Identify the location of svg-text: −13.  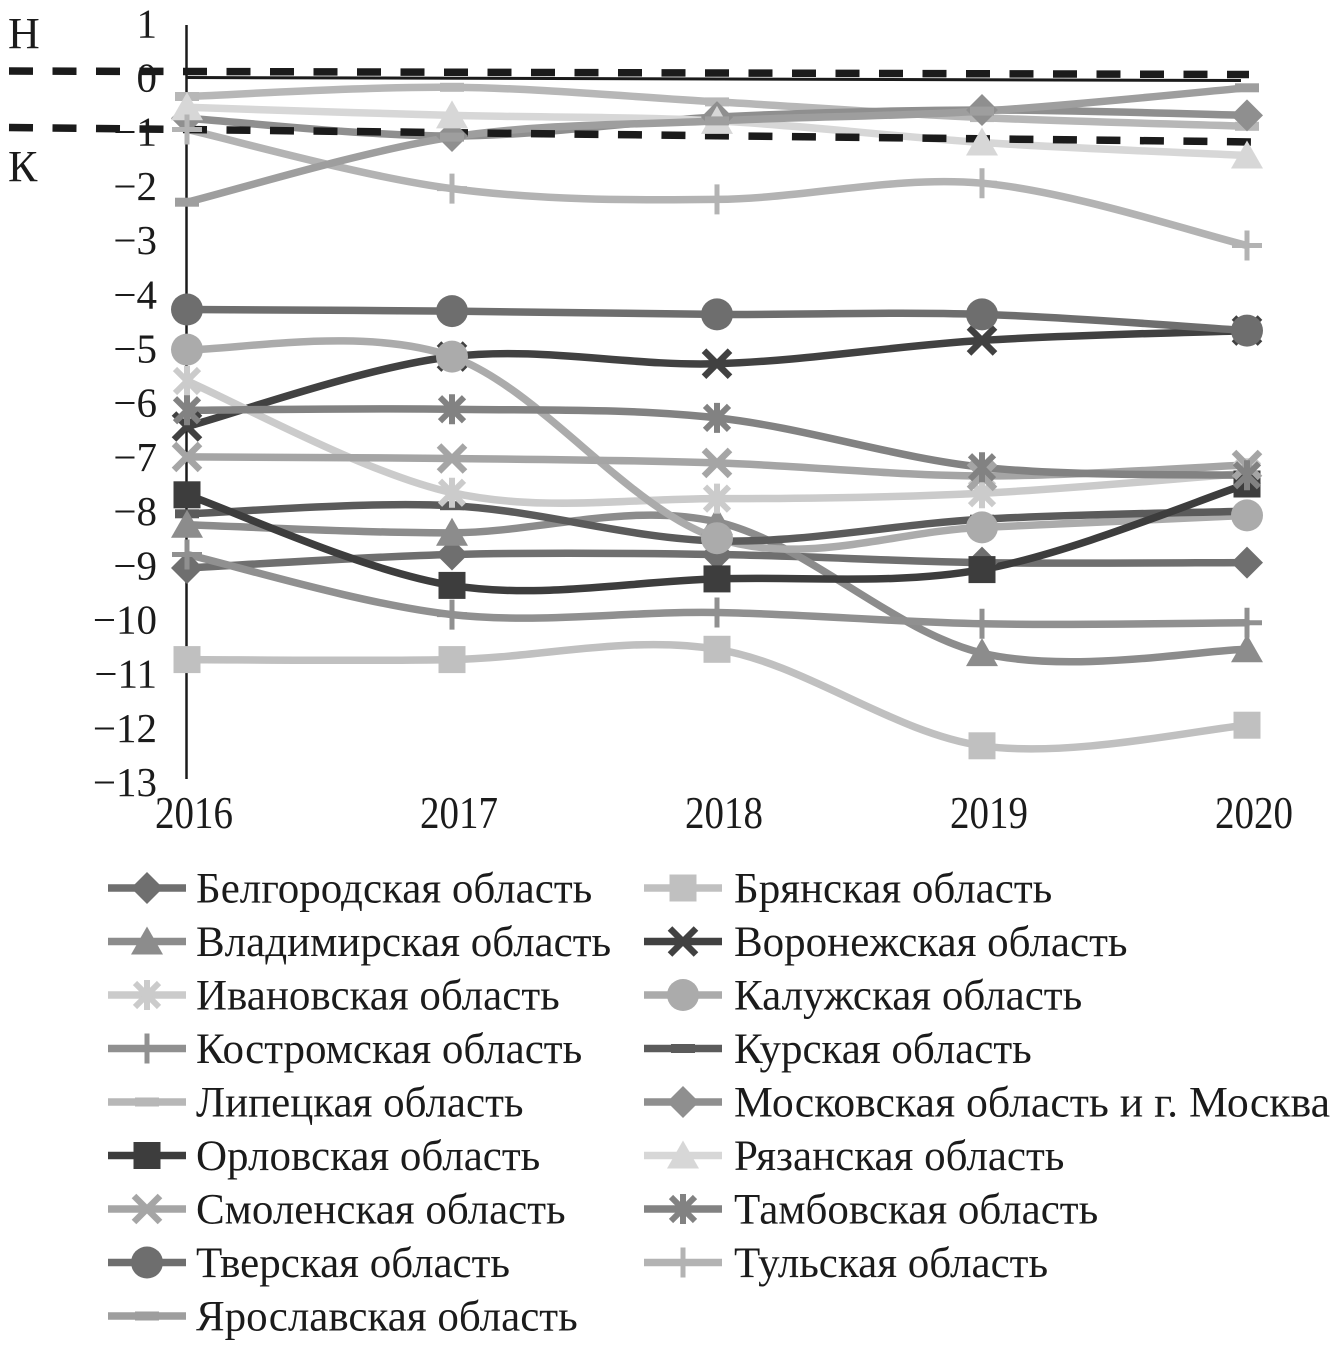
(125, 782).